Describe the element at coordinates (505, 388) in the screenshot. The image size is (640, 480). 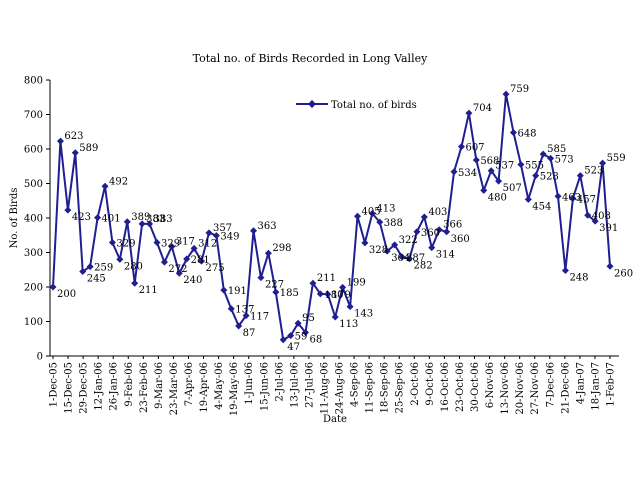
I see `x-tick-label: 13-Nov-06` at that location.